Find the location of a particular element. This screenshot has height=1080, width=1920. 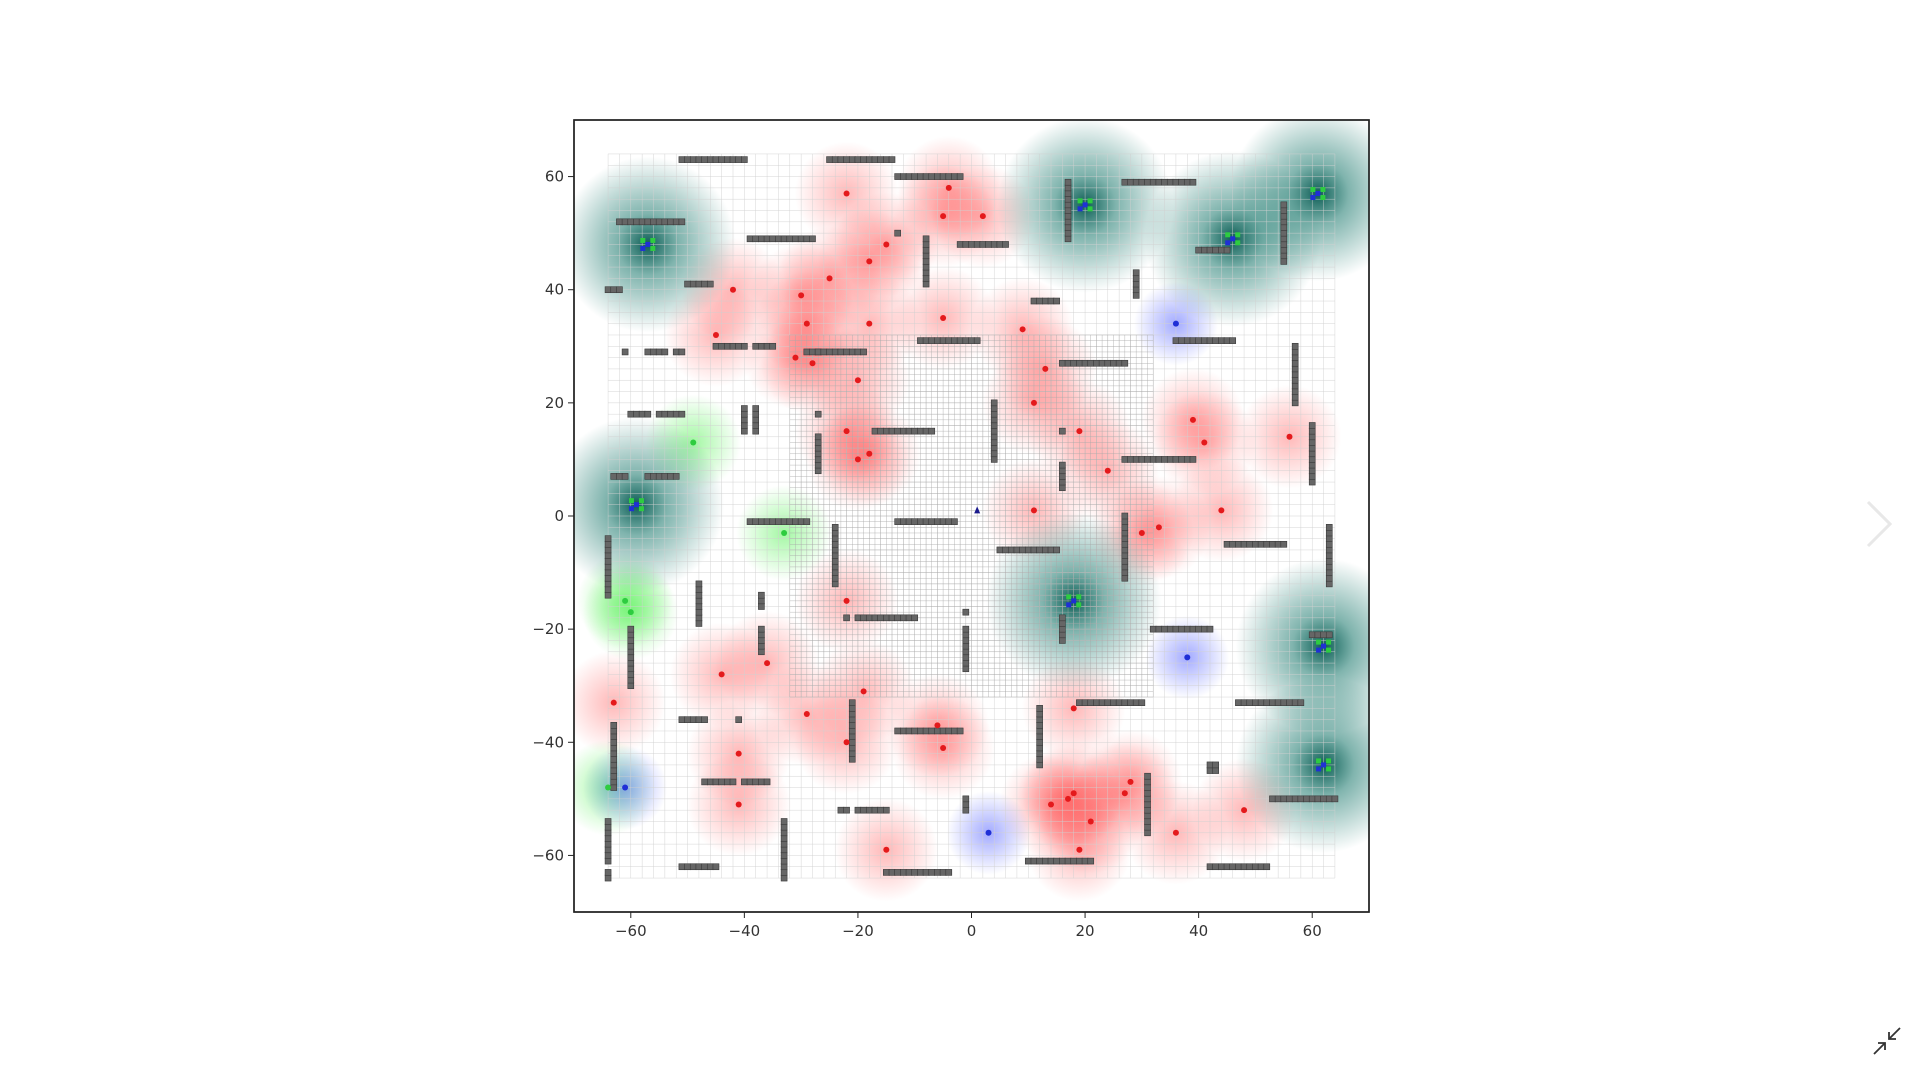

green-source-marker is located at coordinates (630, 612).